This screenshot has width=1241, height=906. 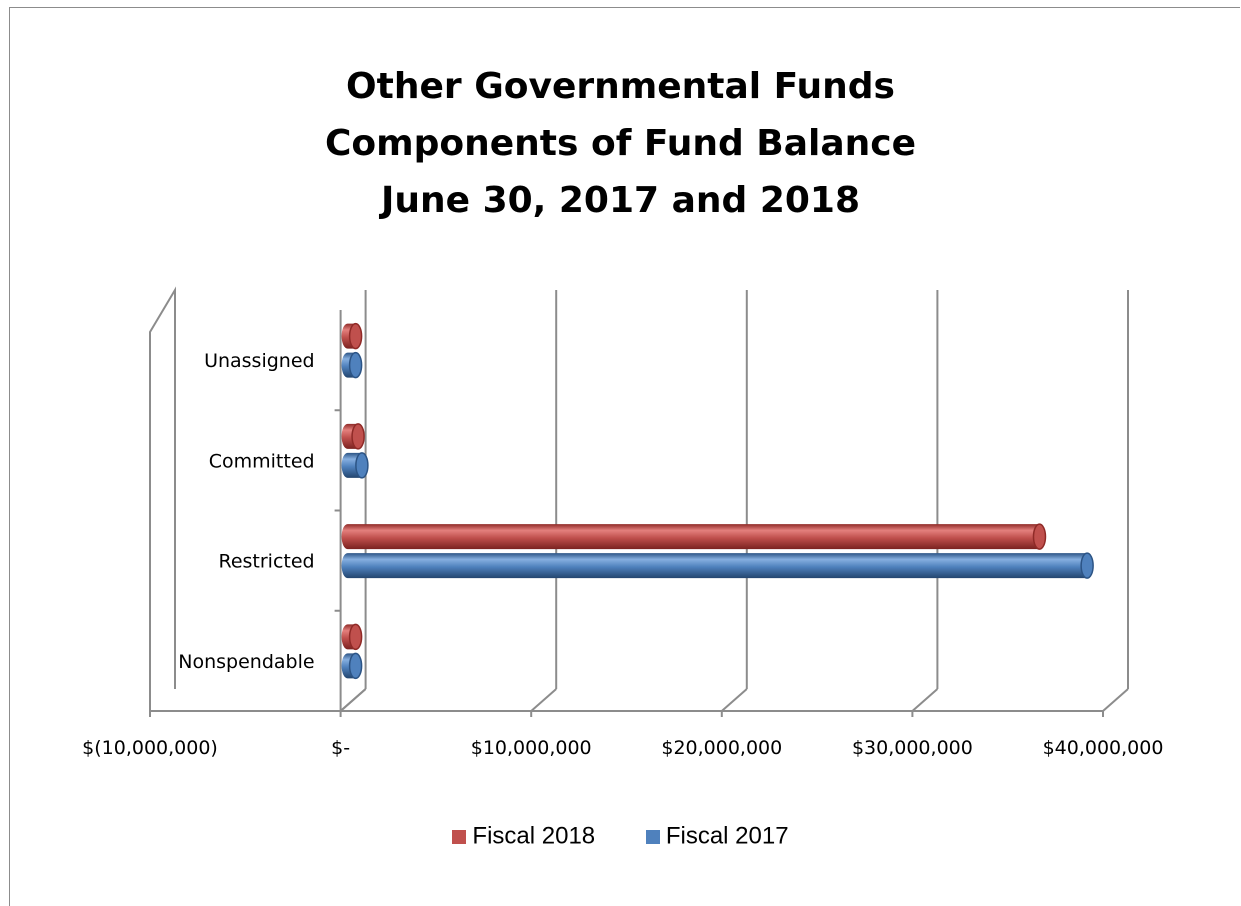 What do you see at coordinates (340, 748) in the screenshot?
I see `x-tick-label: $-` at bounding box center [340, 748].